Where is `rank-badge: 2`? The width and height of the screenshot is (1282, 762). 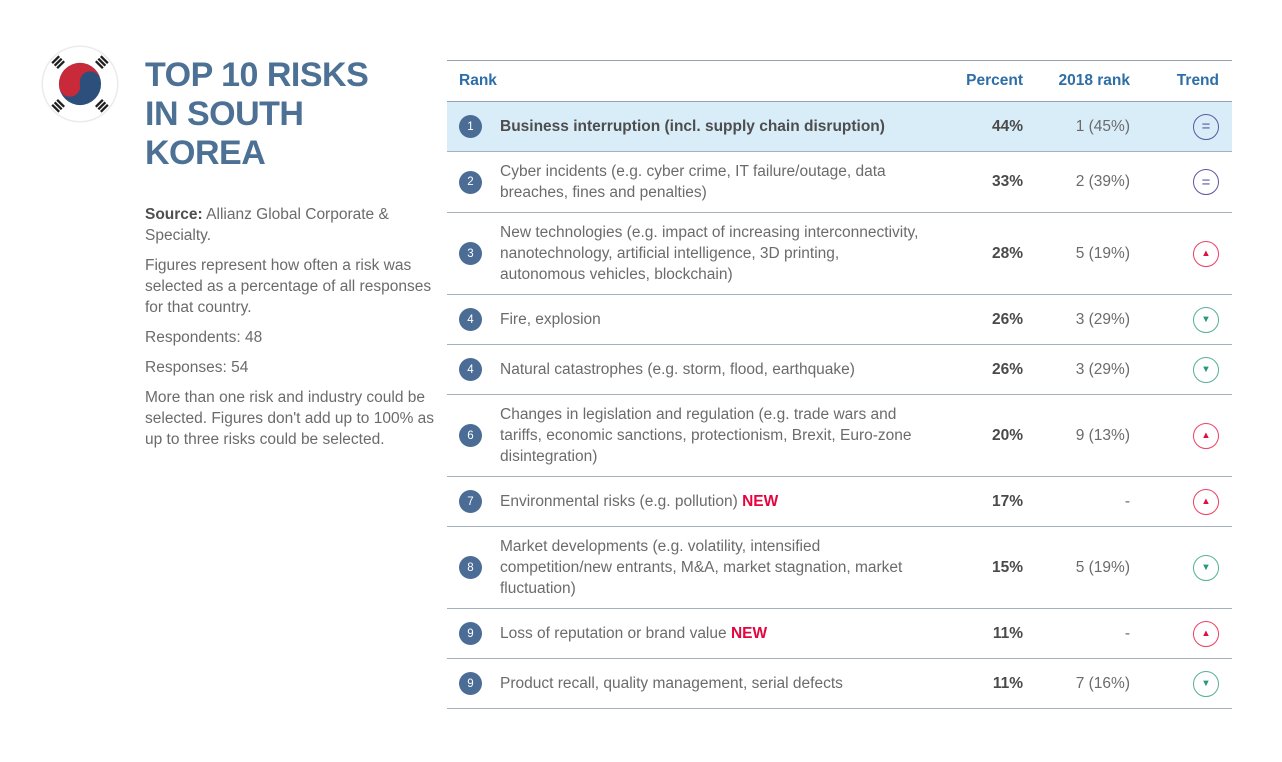 rank-badge: 2 is located at coordinates (470, 182).